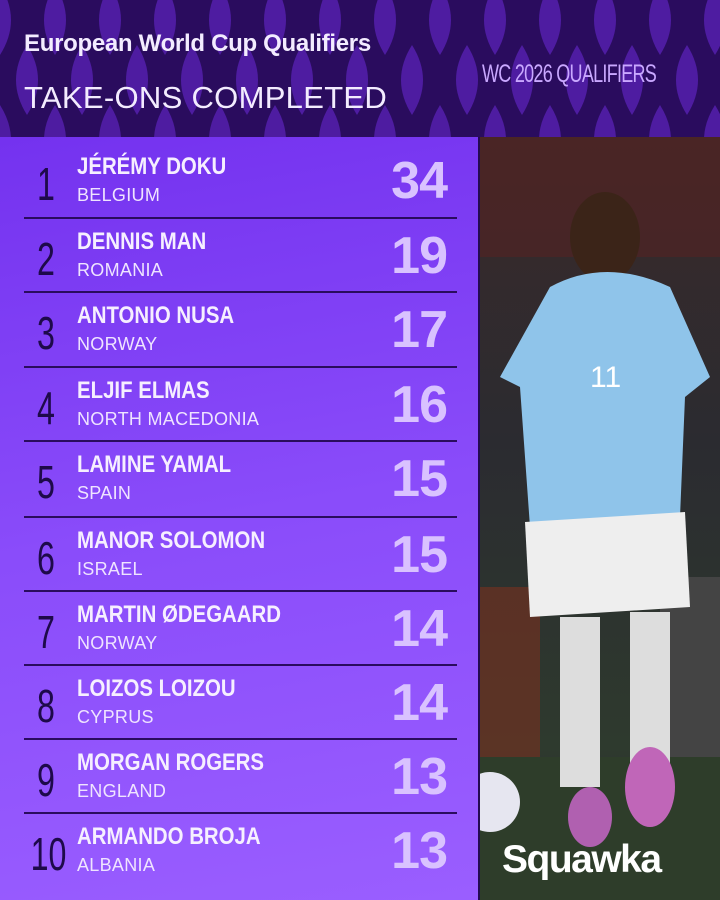 This screenshot has width=720, height=900. What do you see at coordinates (206, 97) in the screenshot?
I see `page-subtitle: TAKE-ONS COMPLETED` at bounding box center [206, 97].